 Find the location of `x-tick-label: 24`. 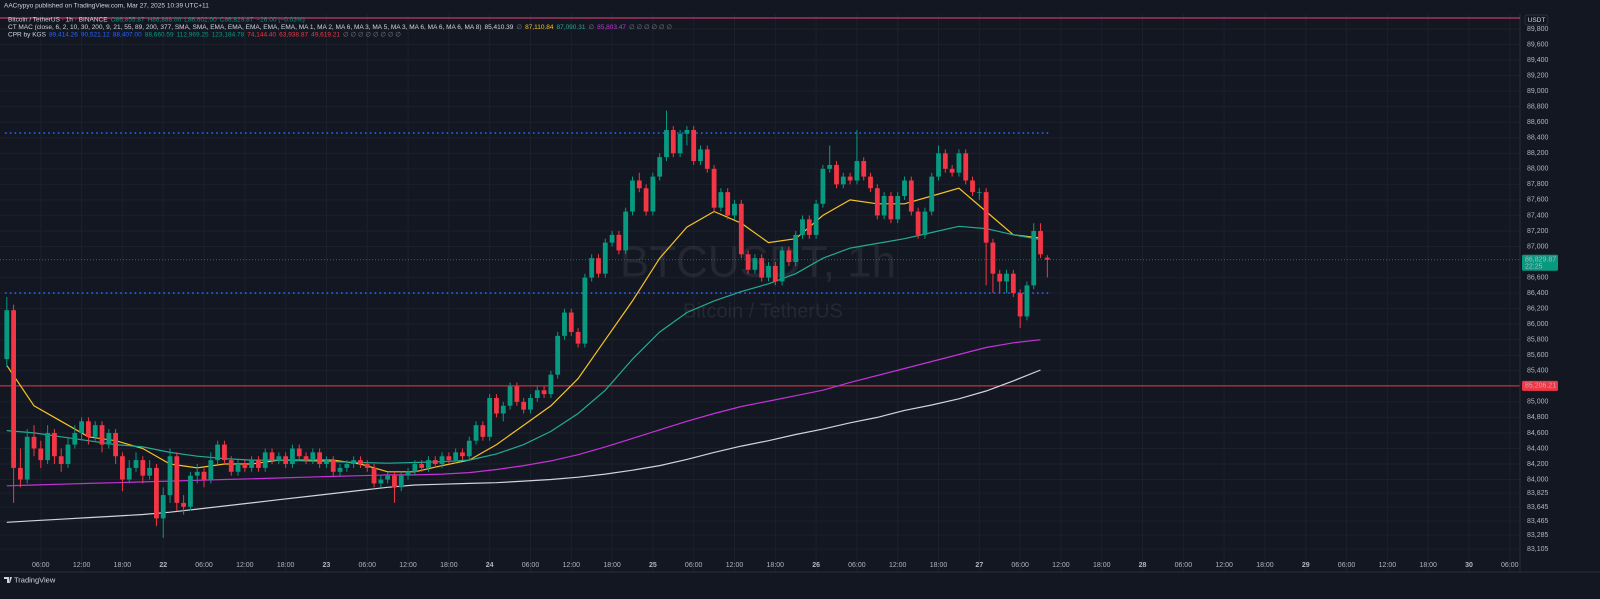

x-tick-label: 24 is located at coordinates (490, 565).